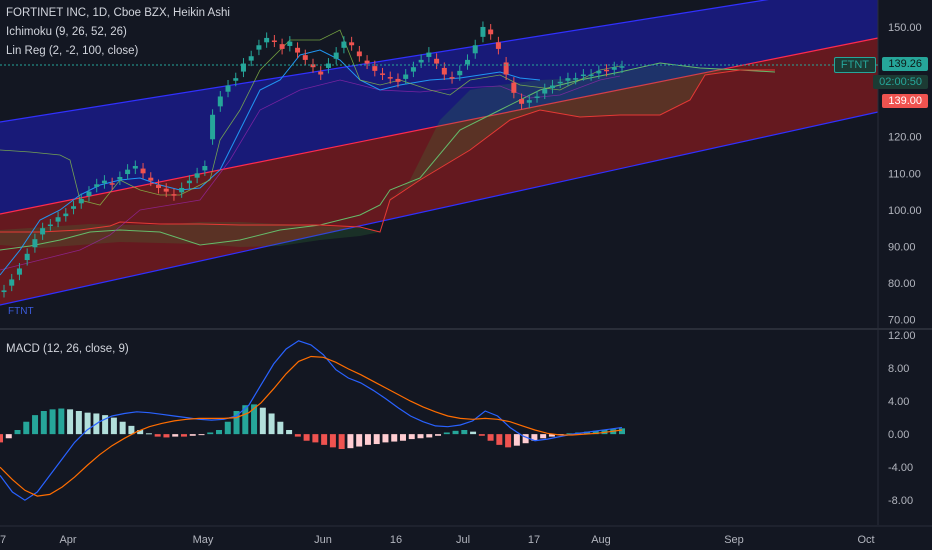 Image resolution: width=932 pixels, height=550 pixels. I want to click on macd-tick-label: 12.00, so click(902, 336).